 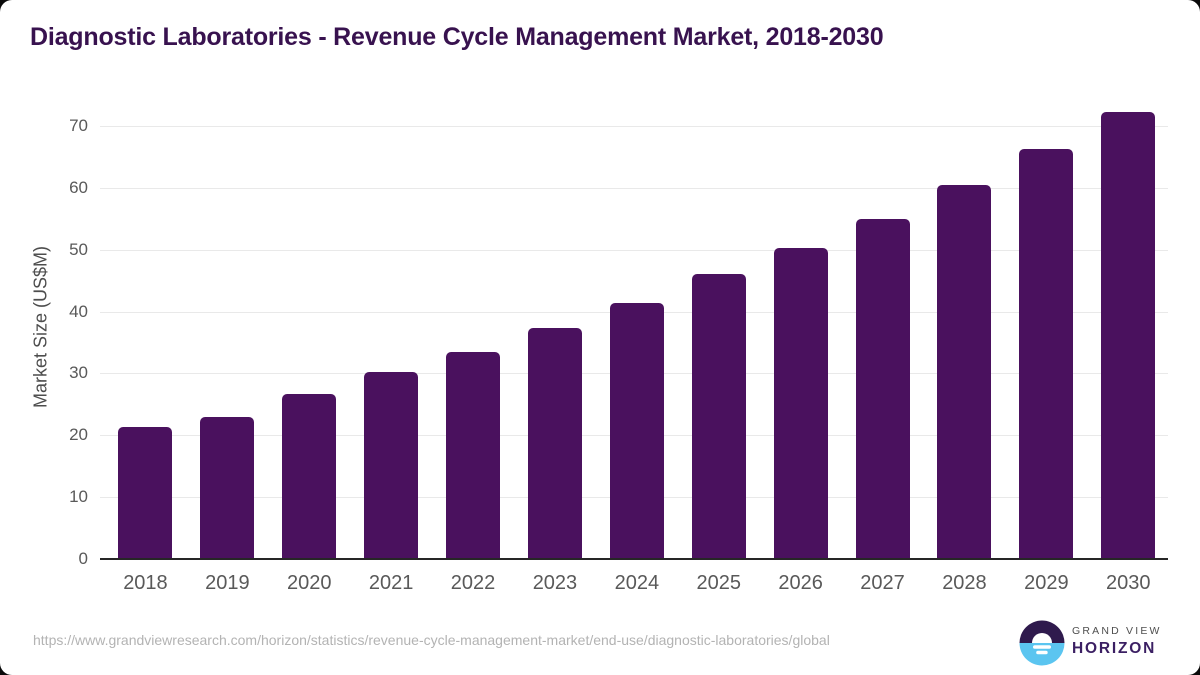 What do you see at coordinates (145, 493) in the screenshot?
I see `bar-2018` at bounding box center [145, 493].